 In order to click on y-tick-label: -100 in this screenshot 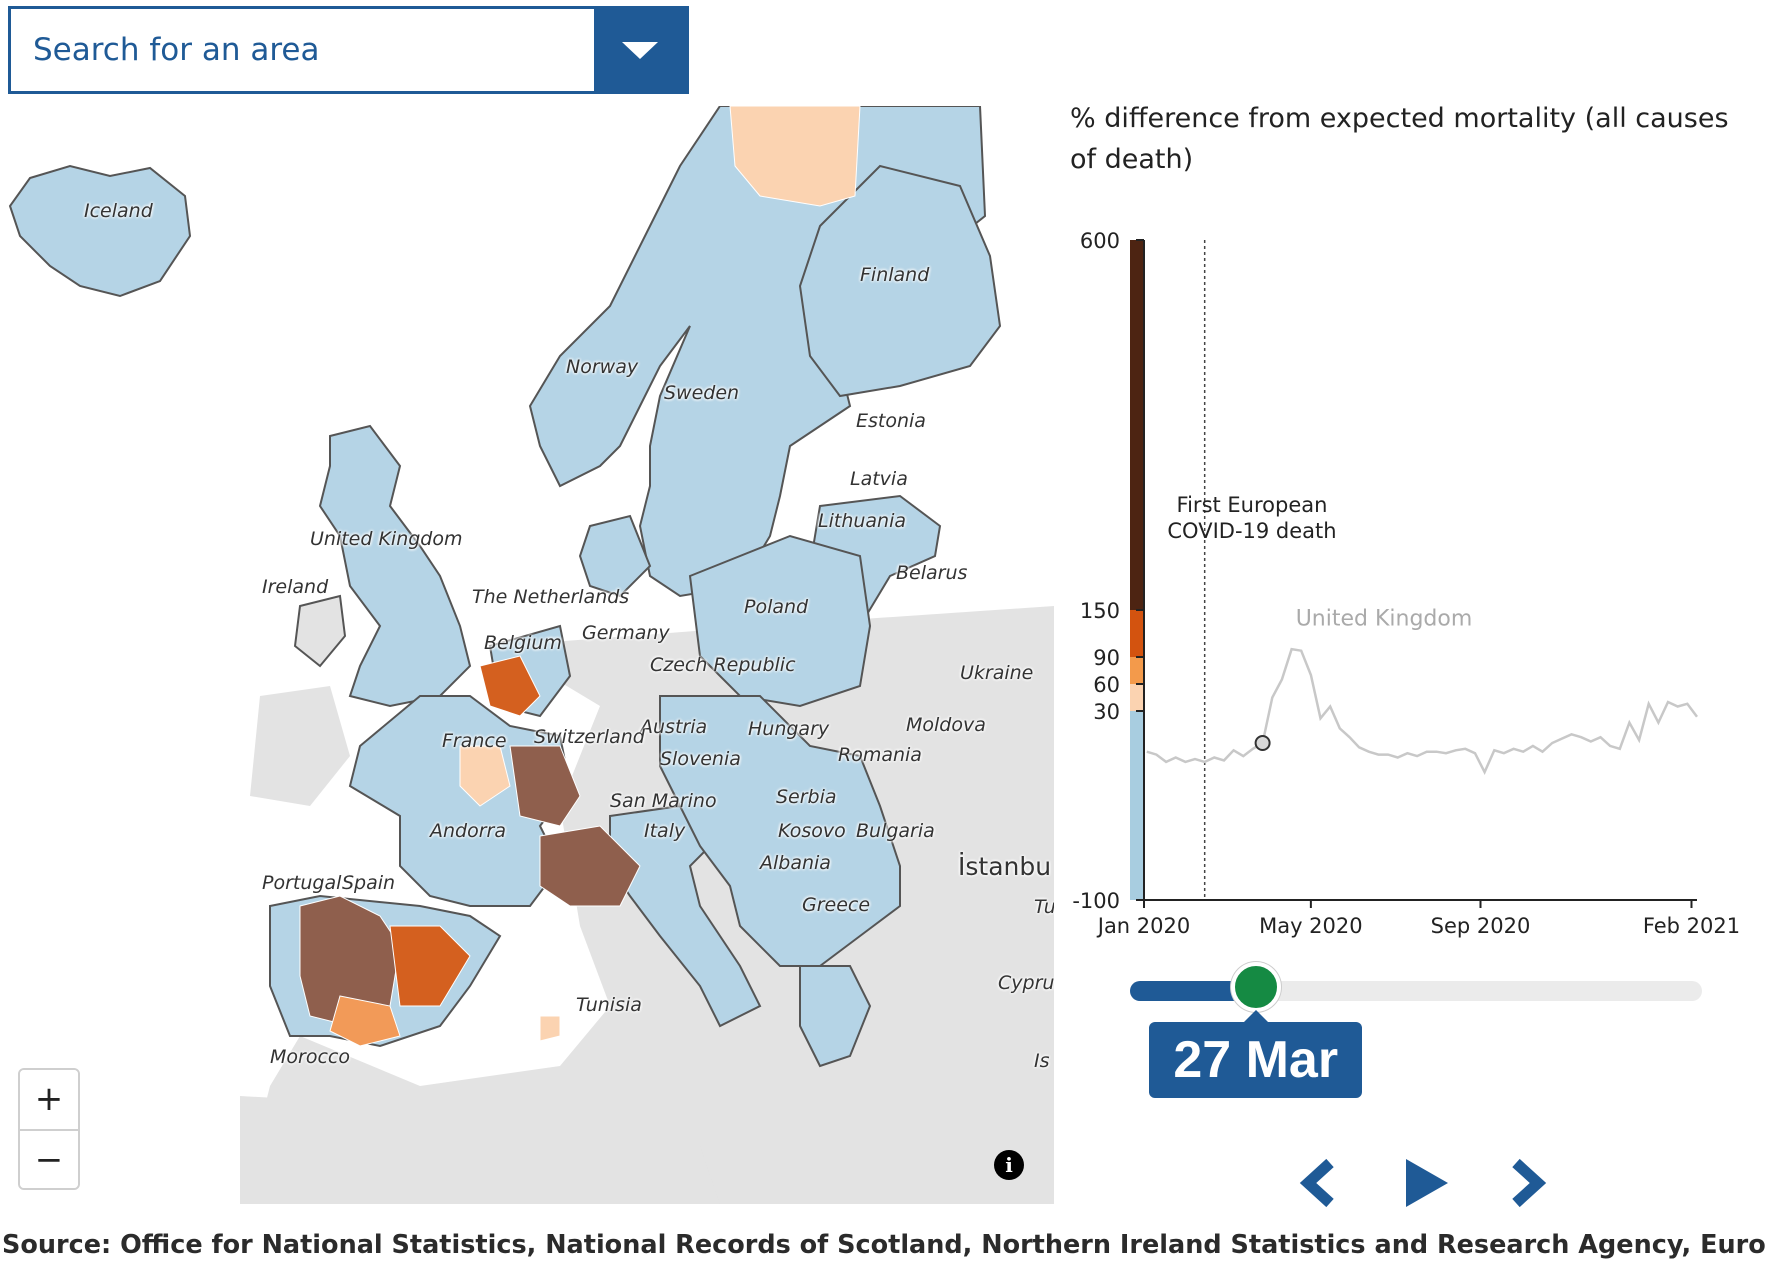, I will do `click(1096, 901)`.